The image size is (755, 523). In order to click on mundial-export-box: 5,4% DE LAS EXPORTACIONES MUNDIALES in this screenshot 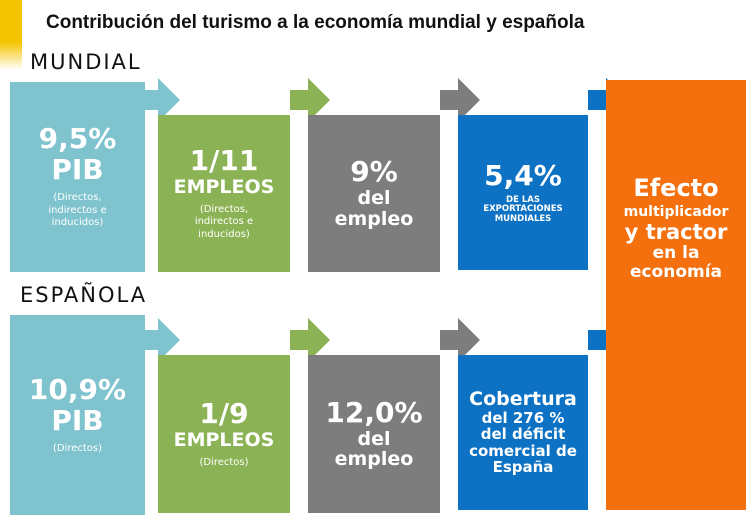, I will do `click(523, 192)`.